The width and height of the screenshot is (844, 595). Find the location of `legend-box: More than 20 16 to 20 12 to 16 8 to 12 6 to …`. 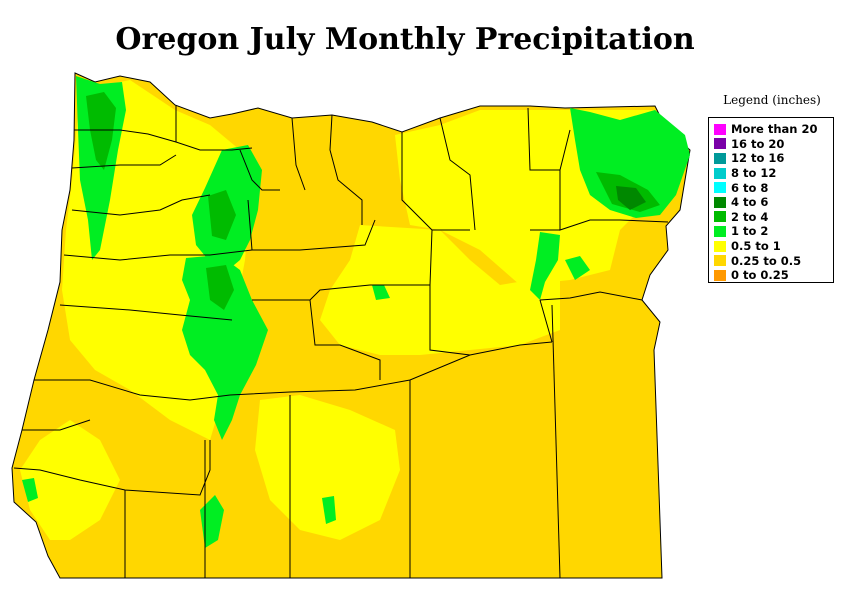

legend-box: More than 20 16 to 20 12 to 16 8 to 12 6 to … is located at coordinates (771, 200).